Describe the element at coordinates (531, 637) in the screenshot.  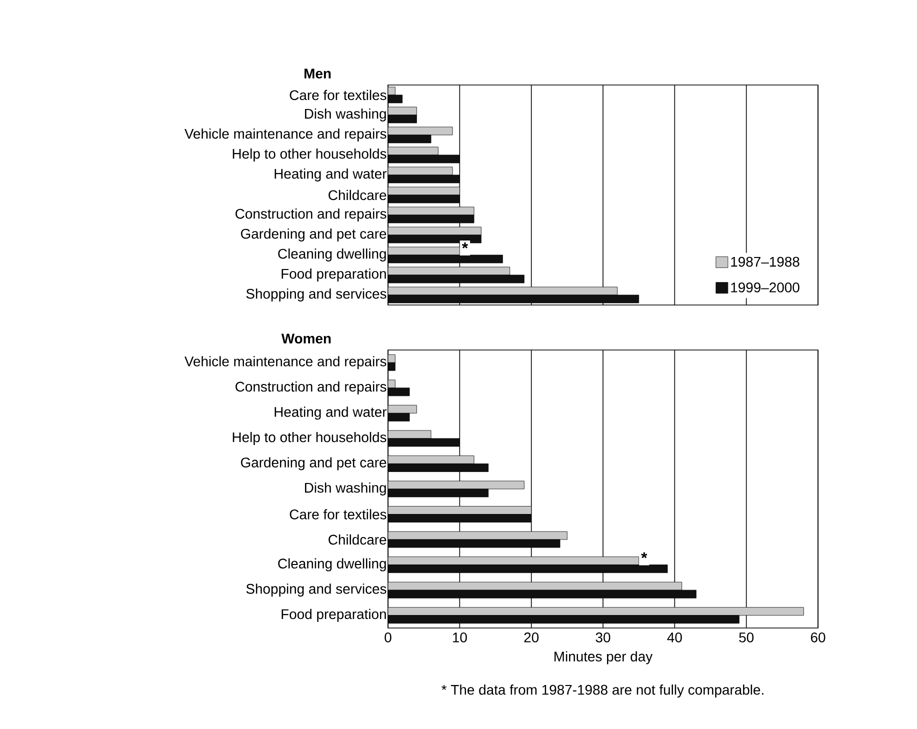
I see `x-tick-label: 20` at that location.